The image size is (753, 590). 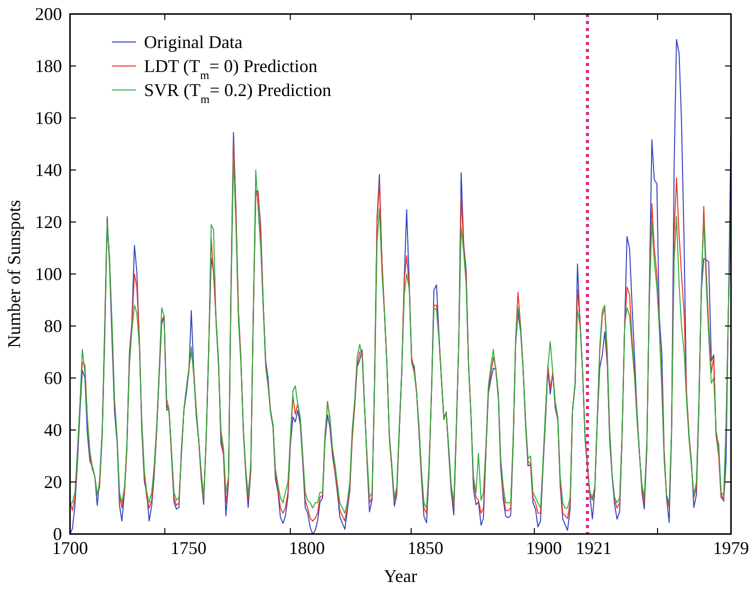 What do you see at coordinates (425, 548) in the screenshot?
I see `x-tick-label: 1850` at bounding box center [425, 548].